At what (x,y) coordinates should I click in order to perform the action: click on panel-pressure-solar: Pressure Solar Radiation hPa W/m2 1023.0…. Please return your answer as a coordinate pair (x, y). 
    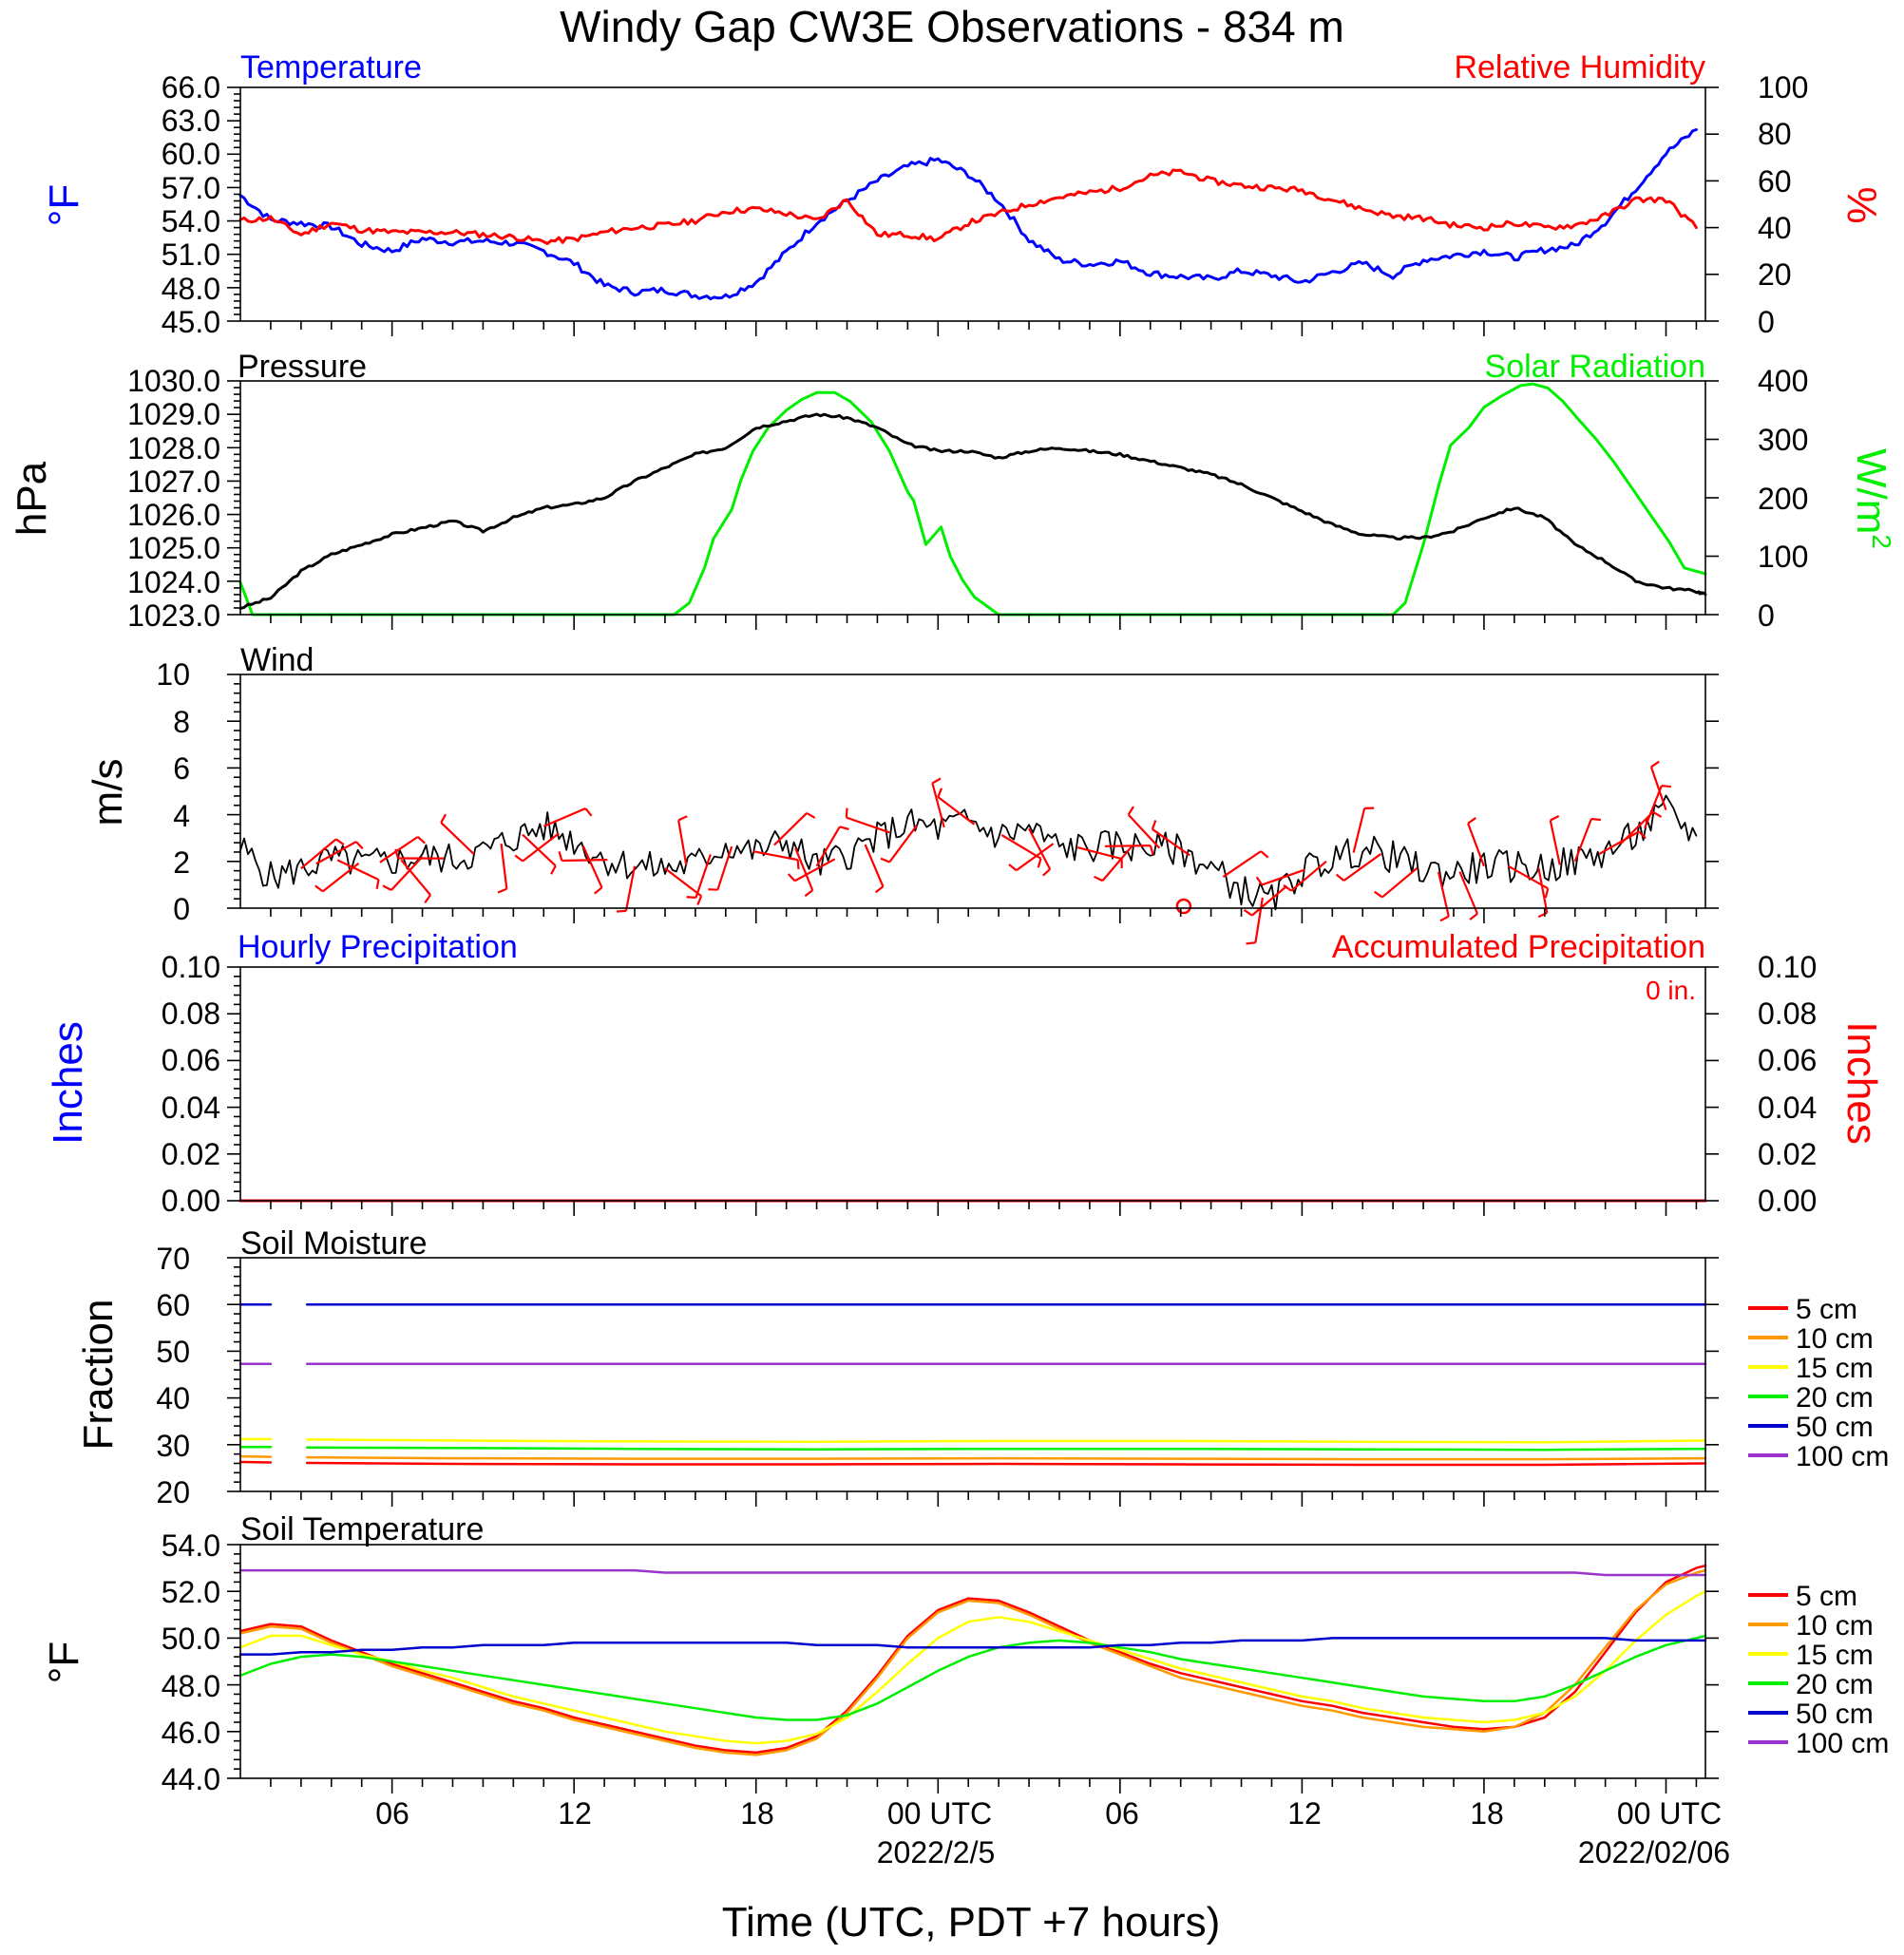
    Looking at the image, I should click on (952, 491).